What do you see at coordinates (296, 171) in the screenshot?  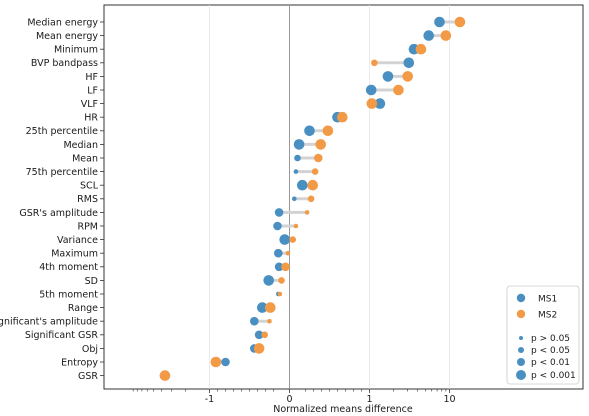 I see `point-ms1-75th-percentile` at bounding box center [296, 171].